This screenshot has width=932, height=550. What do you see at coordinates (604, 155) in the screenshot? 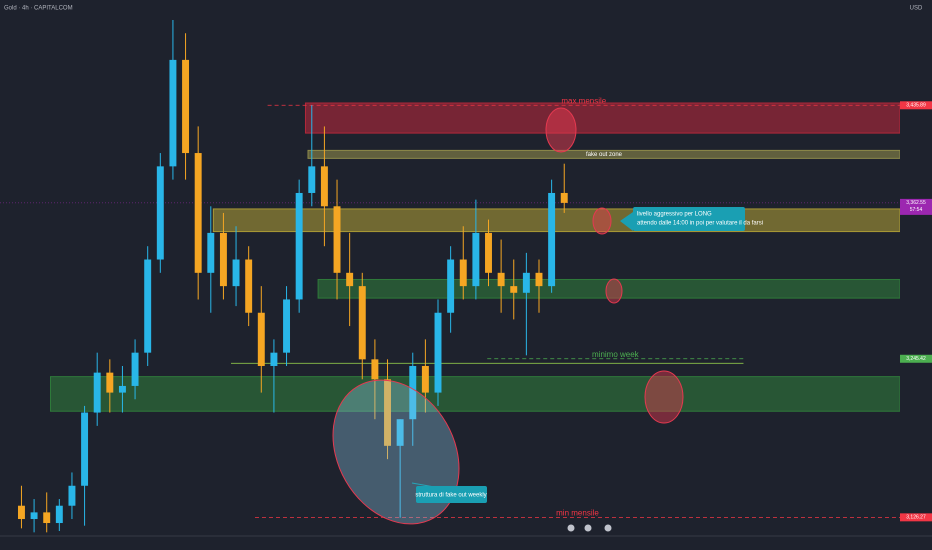
I see `zone-label: fake out zone` at bounding box center [604, 155].